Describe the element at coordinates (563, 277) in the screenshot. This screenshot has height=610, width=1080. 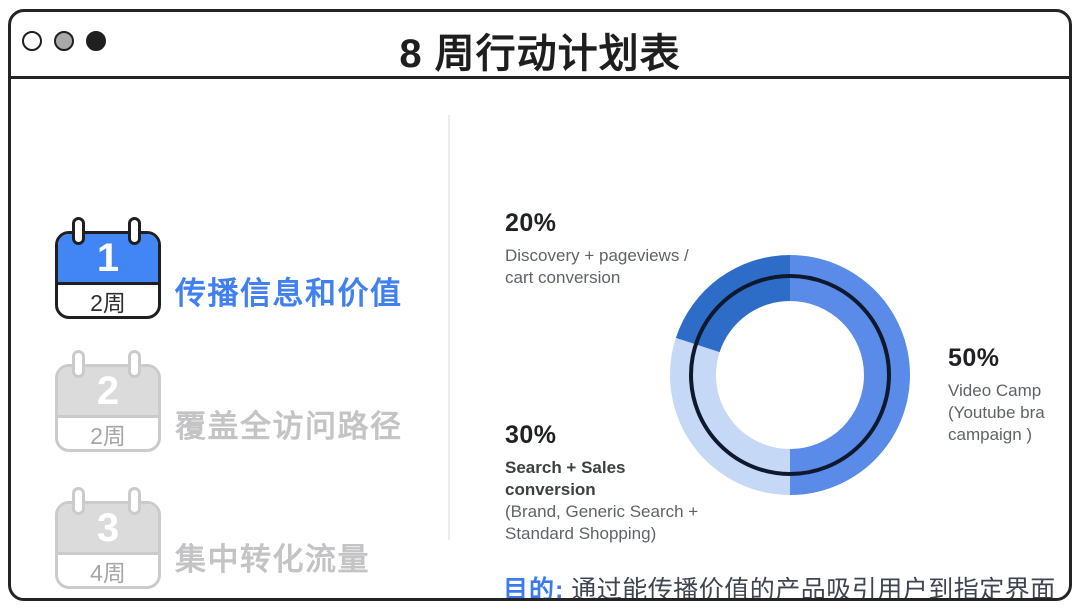
I see `desc-line: cart conversion` at that location.